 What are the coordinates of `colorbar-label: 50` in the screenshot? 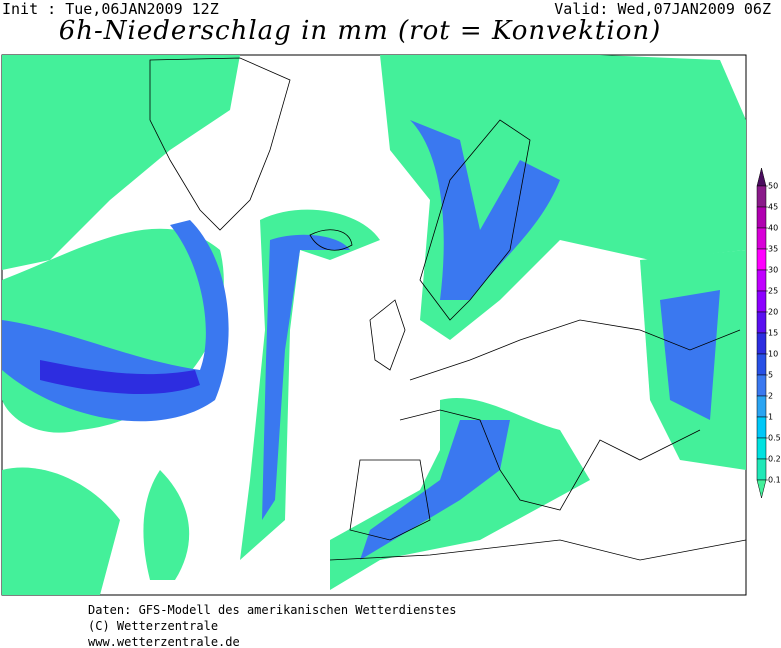 It's located at (773, 186).